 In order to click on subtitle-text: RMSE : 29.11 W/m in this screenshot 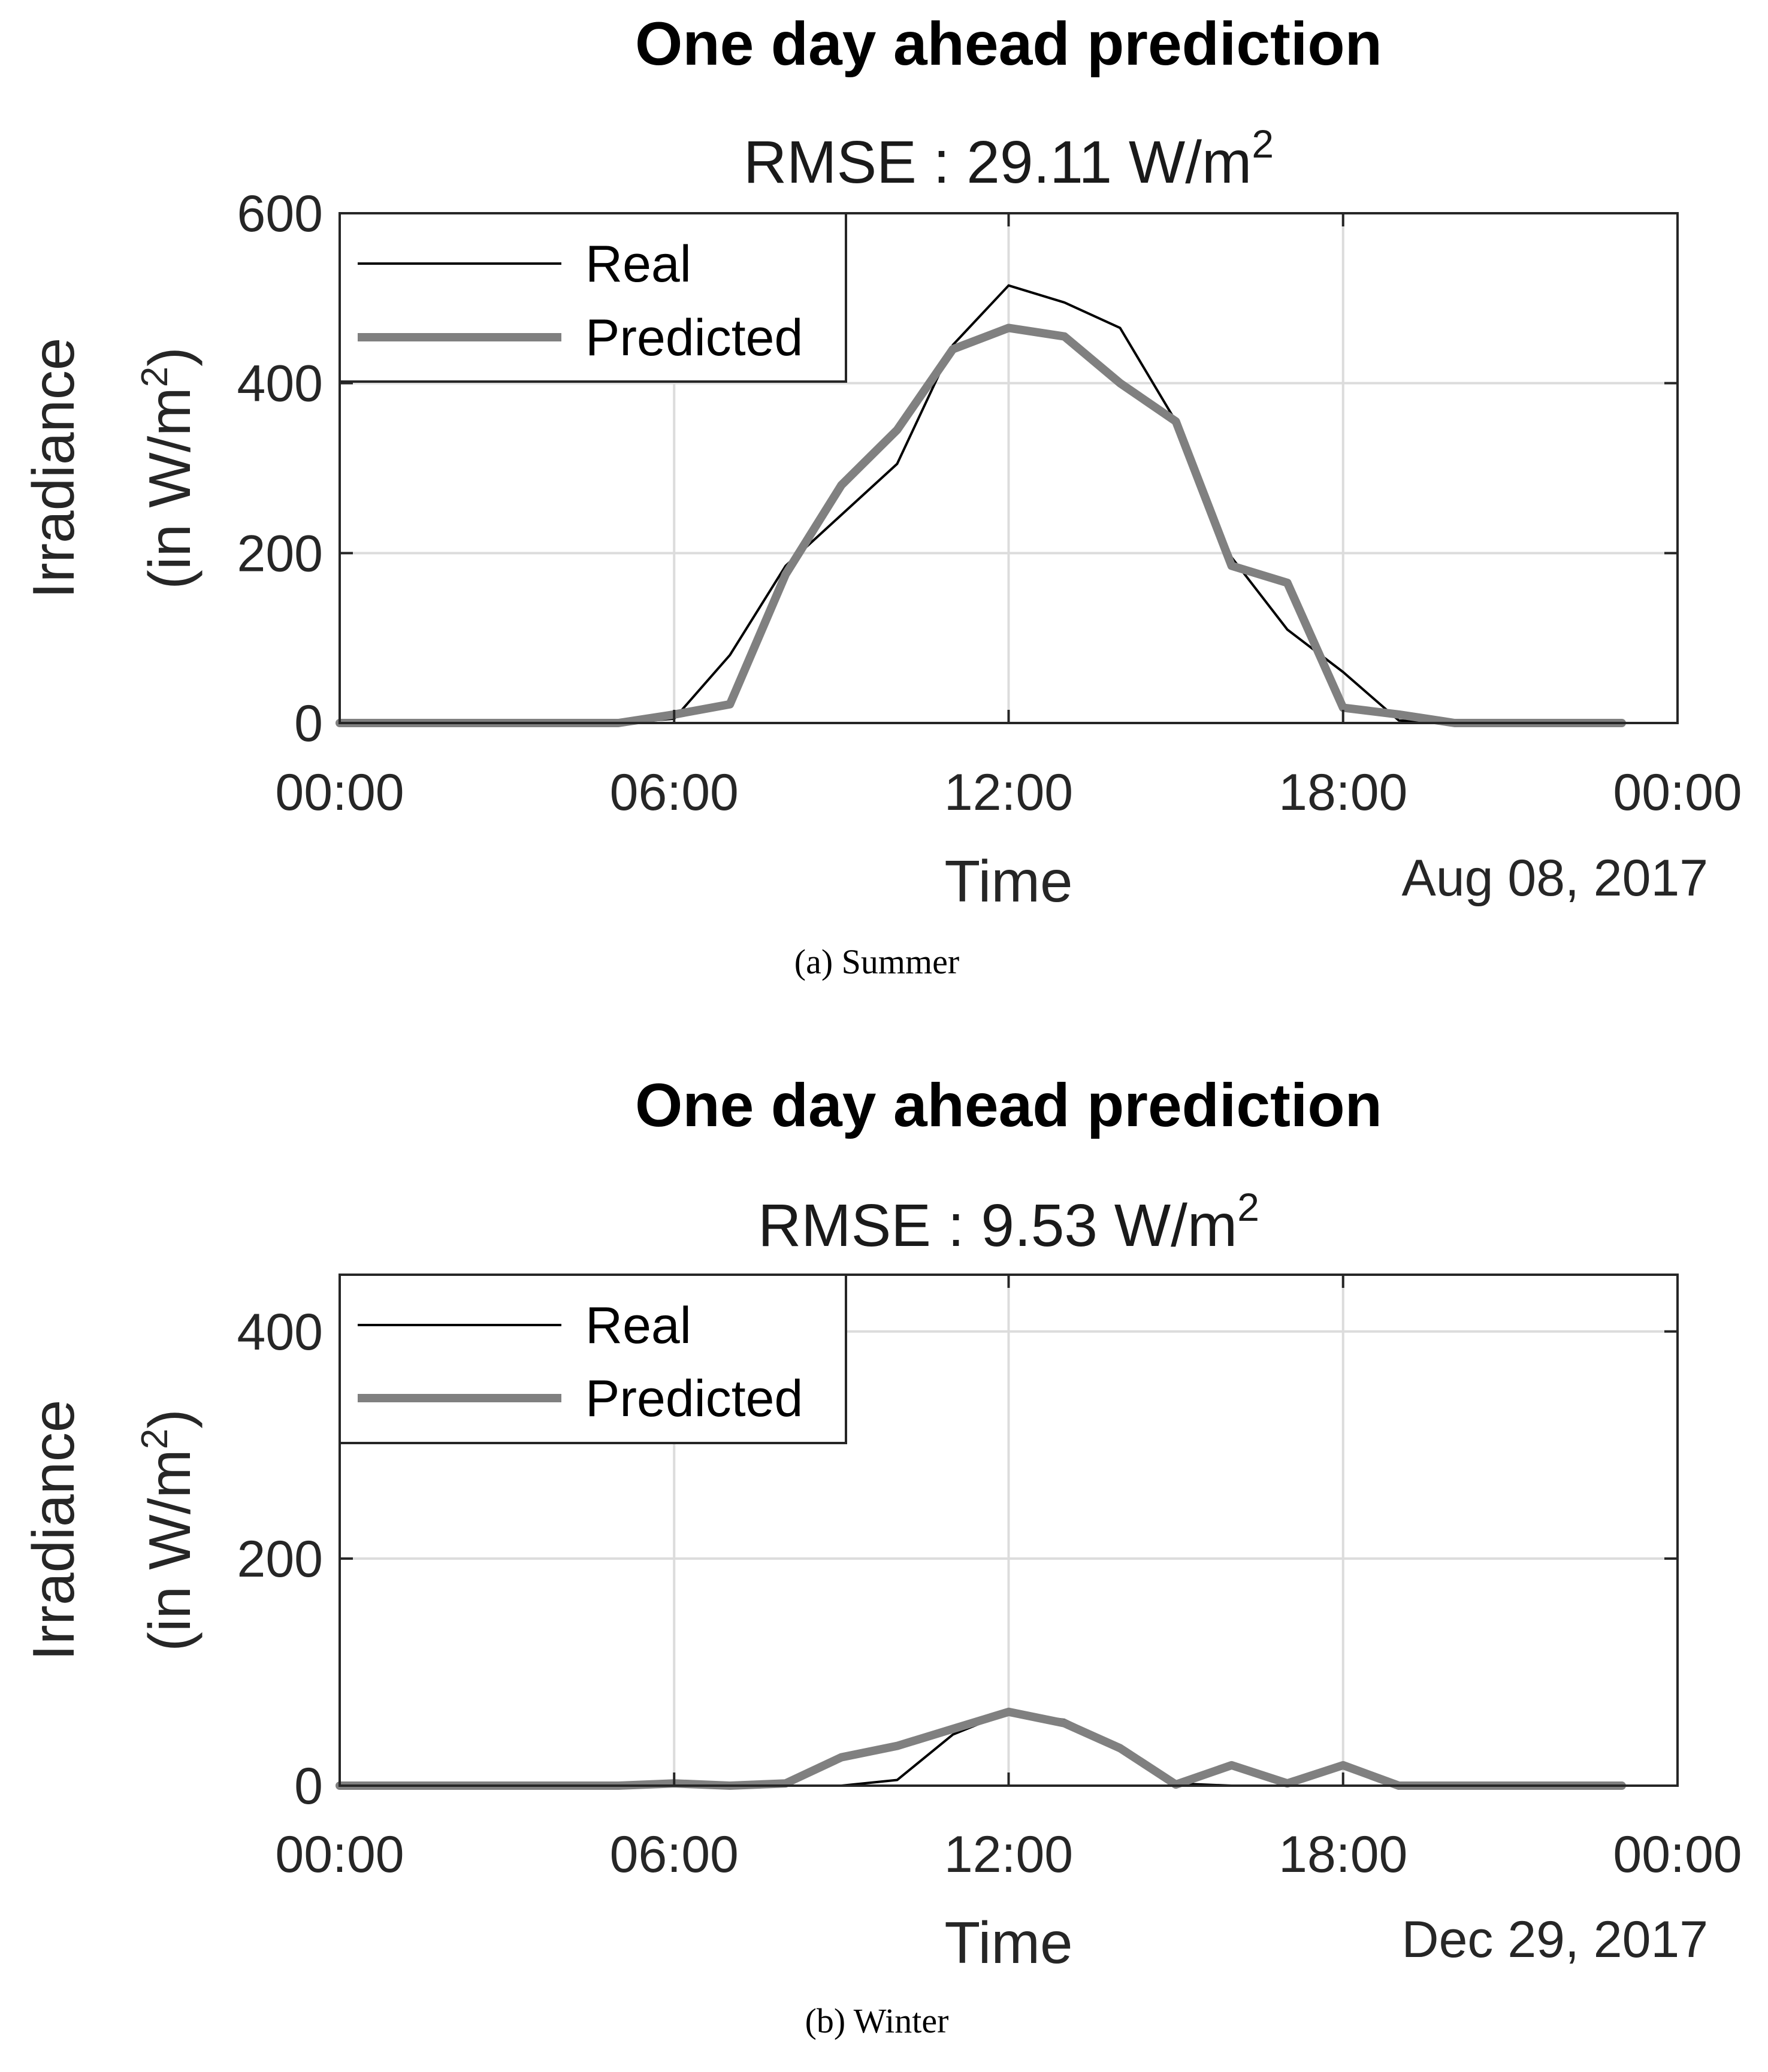, I will do `click(998, 162)`.